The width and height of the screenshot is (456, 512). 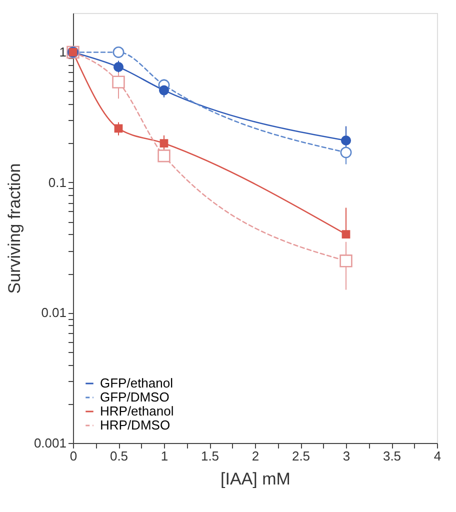 I want to click on x-tick-label: 0, so click(x=74, y=456).